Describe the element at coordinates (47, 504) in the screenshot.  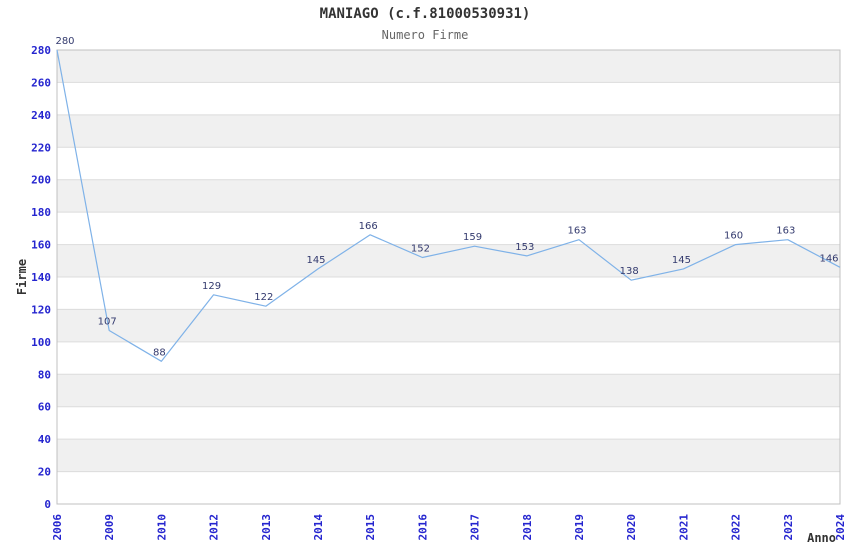
I see `y-tick-label: 0` at that location.